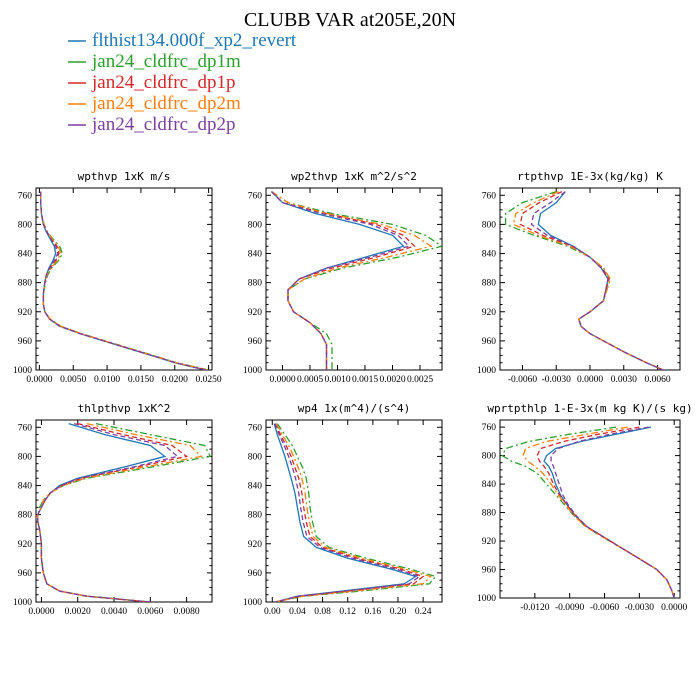 Image resolution: width=700 pixels, height=700 pixels. I want to click on panel-title: rtpthvp 1E-3x(kg/kg) K, so click(590, 176).